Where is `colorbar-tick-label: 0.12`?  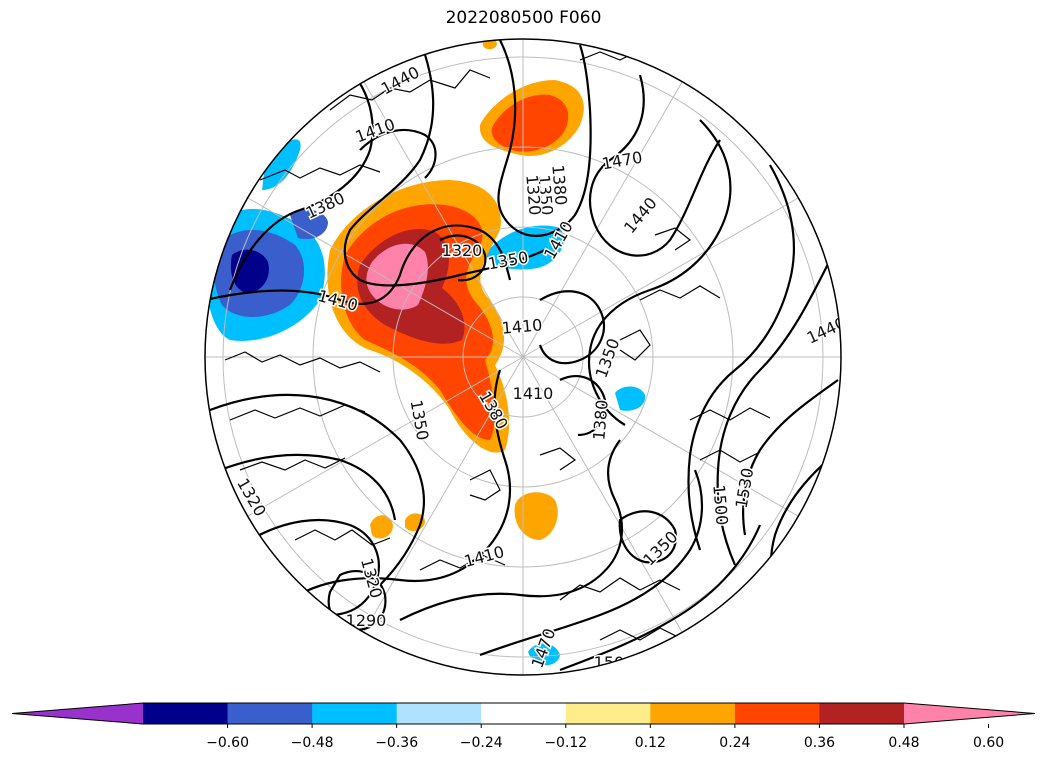 colorbar-tick-label: 0.12 is located at coordinates (650, 743).